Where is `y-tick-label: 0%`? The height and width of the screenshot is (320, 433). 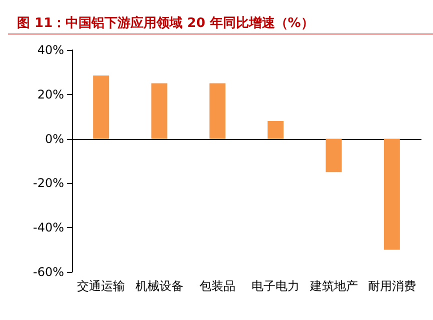
y-tick-label: 0% is located at coordinates (54, 139).